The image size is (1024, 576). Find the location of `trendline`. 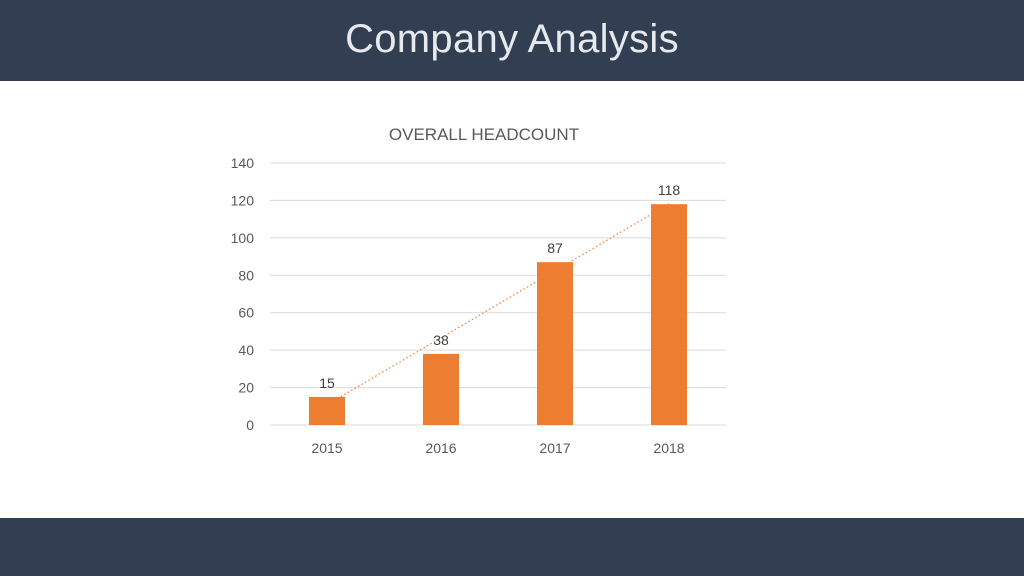

trendline is located at coordinates (498, 304).